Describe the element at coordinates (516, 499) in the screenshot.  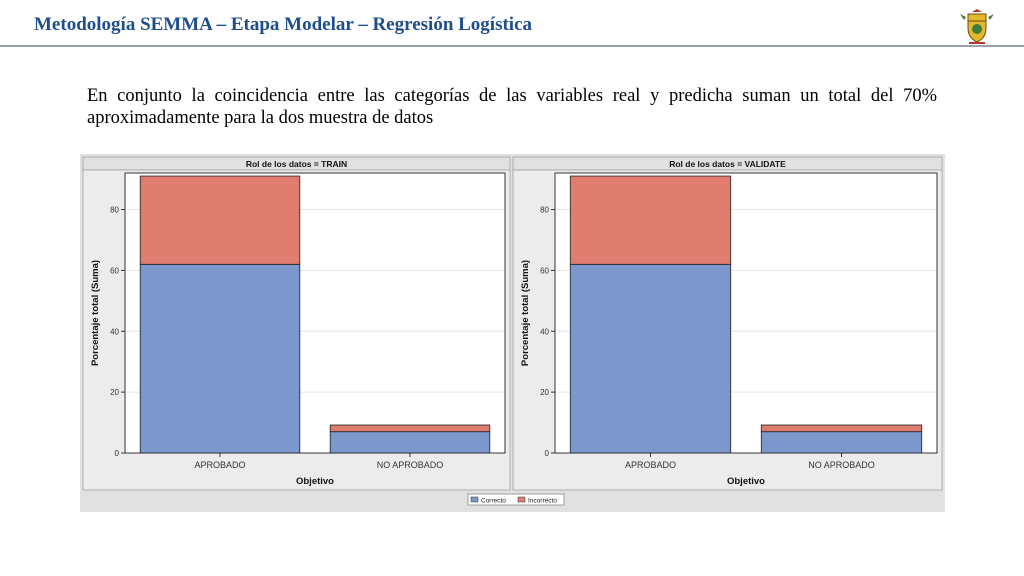
I see `legend-box` at that location.